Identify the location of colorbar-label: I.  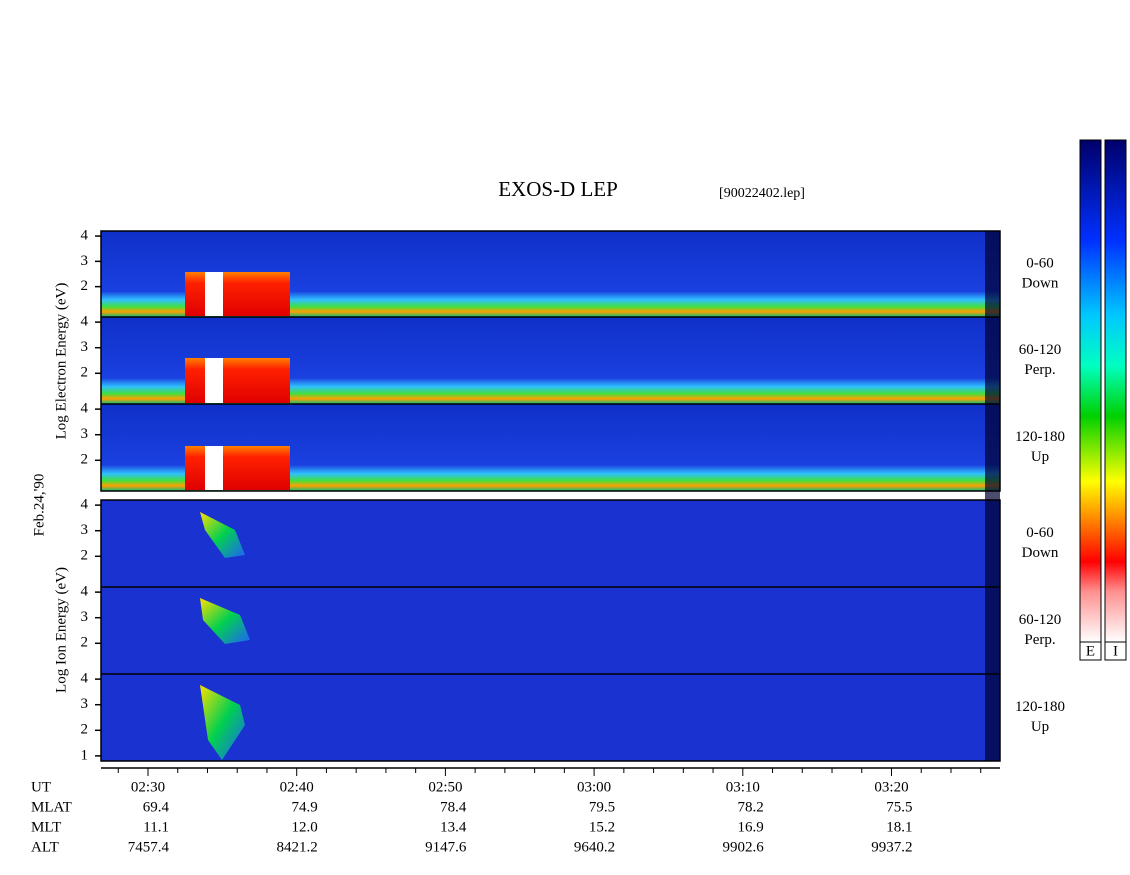
(1115, 651).